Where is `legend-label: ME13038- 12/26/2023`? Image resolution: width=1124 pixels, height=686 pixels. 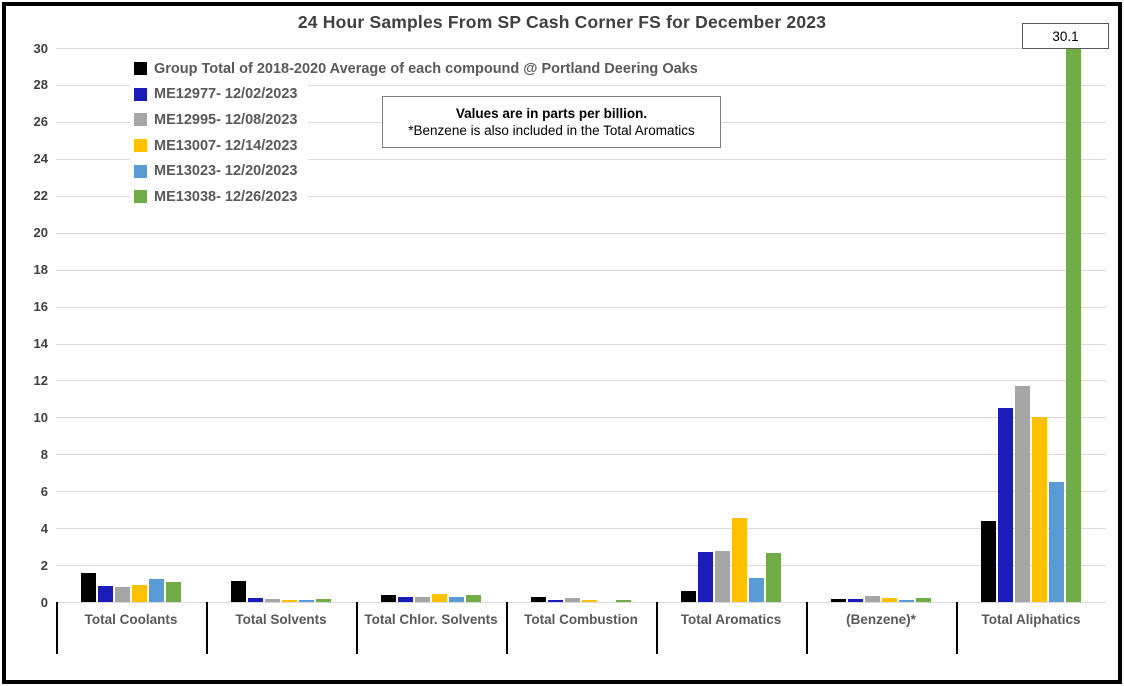 legend-label: ME13038- 12/26/2023 is located at coordinates (226, 196).